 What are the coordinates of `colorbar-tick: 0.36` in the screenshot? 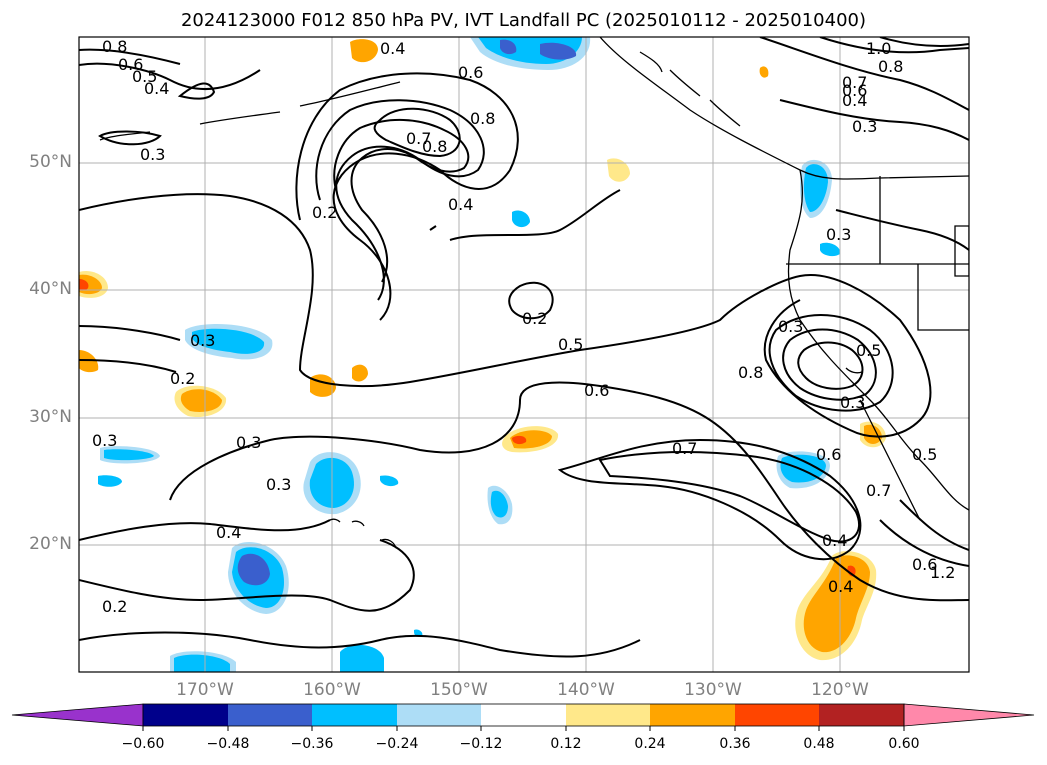 It's located at (735, 744).